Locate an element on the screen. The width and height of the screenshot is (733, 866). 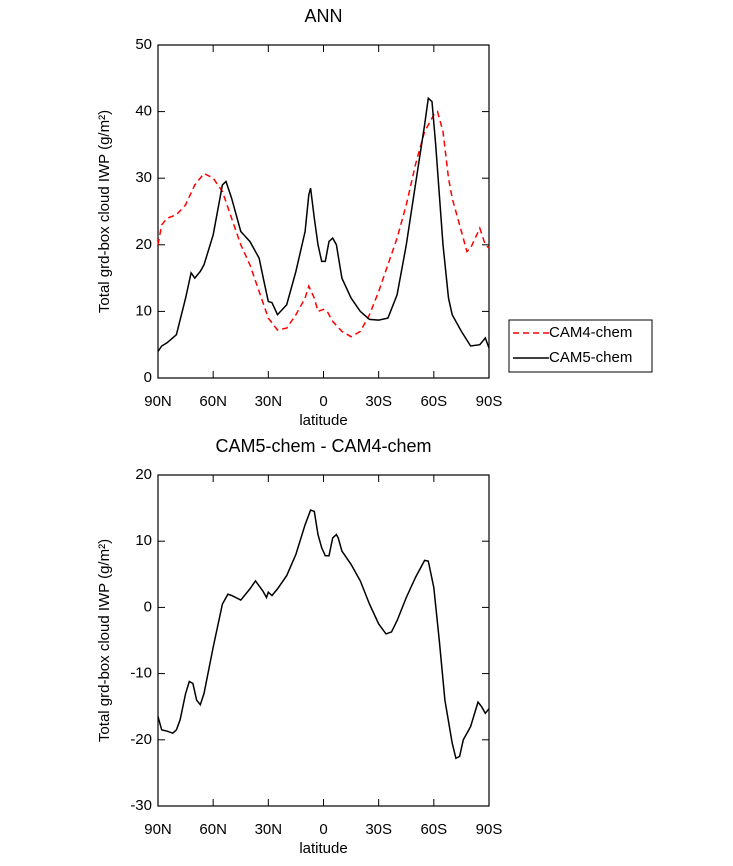
legend-label: CAM4-chem is located at coordinates (590, 332).